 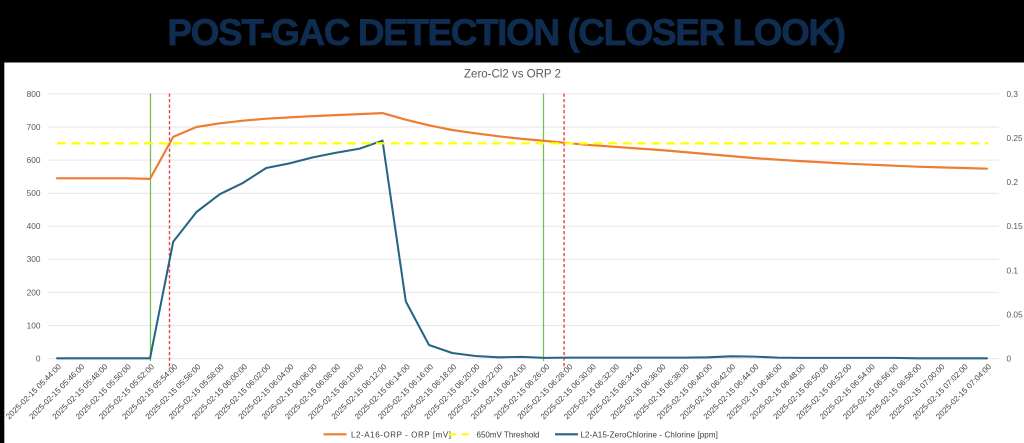 What do you see at coordinates (34, 226) in the screenshot?
I see `svg-text: 400` at bounding box center [34, 226].